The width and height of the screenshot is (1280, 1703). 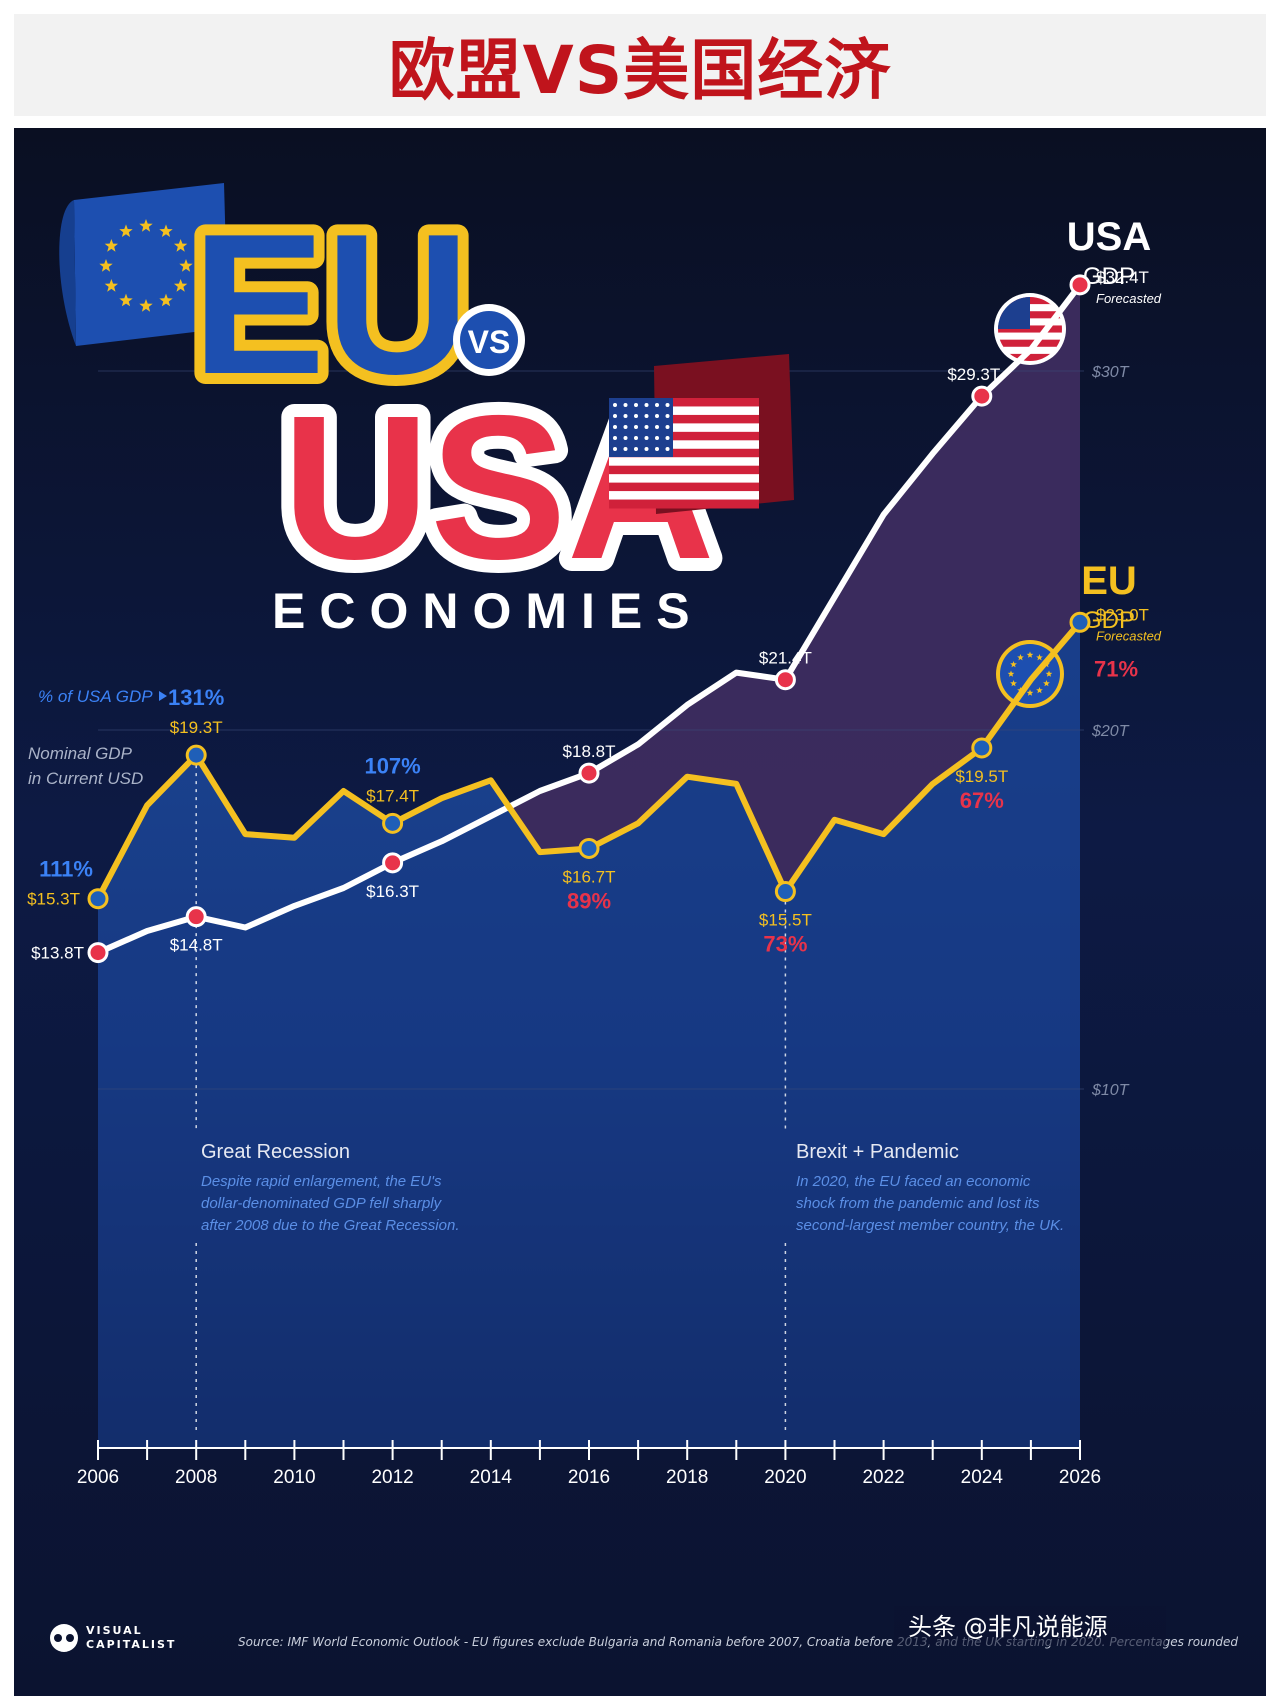 What do you see at coordinates (1129, 635) in the screenshot?
I see `forecast-label: Forecasted` at bounding box center [1129, 635].